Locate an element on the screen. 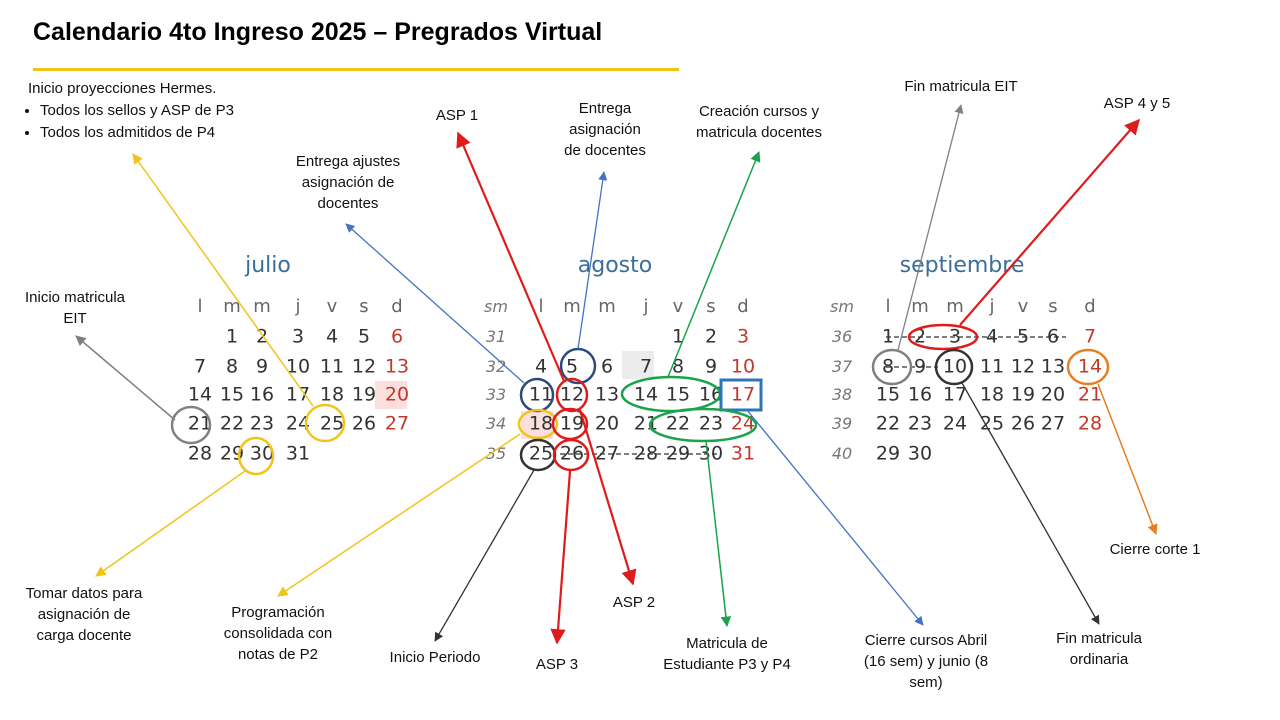  day-cell: 22 is located at coordinates (678, 423).